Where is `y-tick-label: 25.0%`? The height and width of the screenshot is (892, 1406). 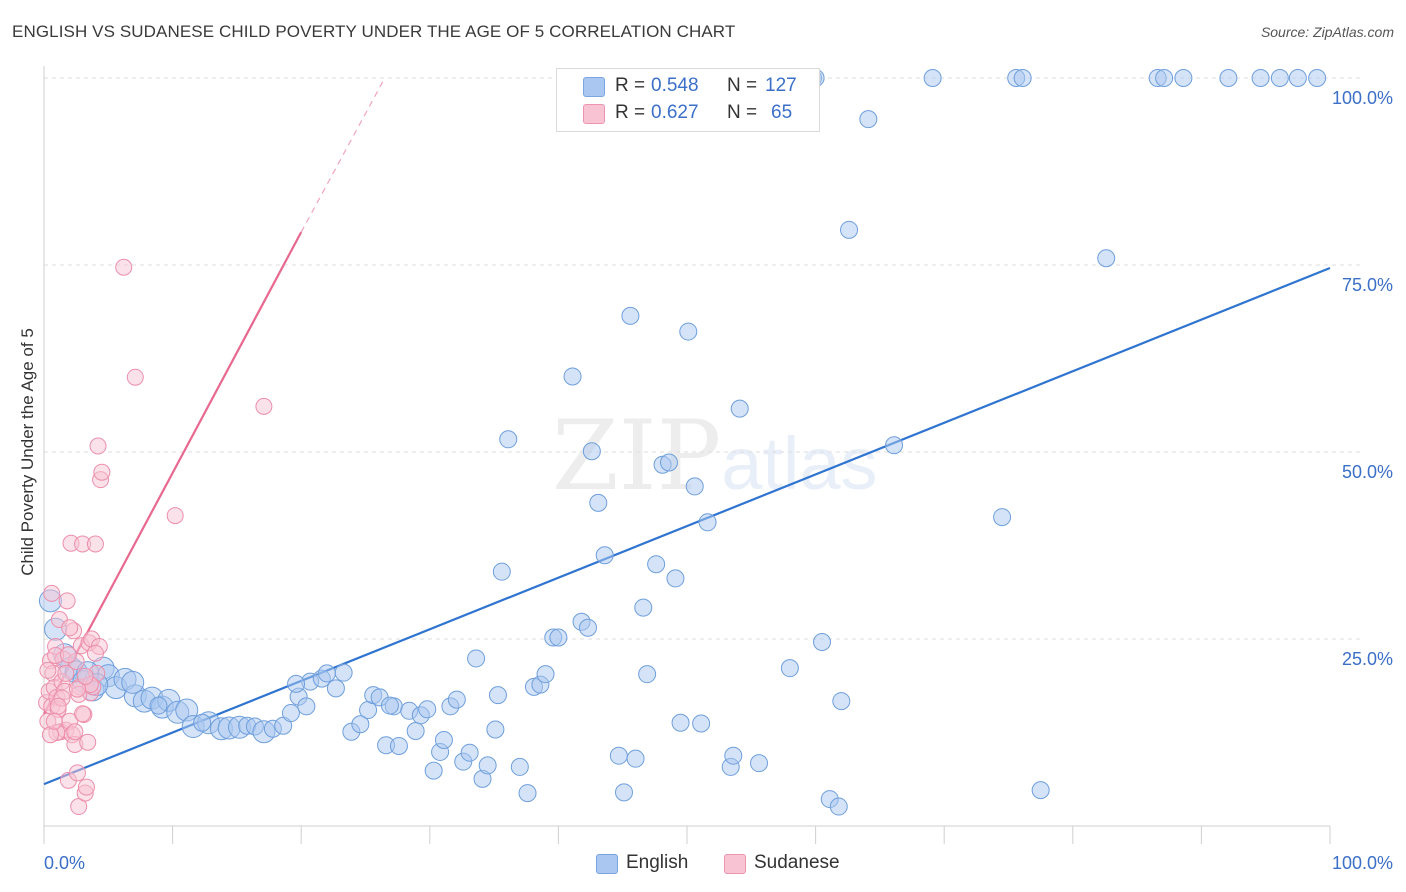
y-tick-label: 25.0% is located at coordinates (1367, 659).